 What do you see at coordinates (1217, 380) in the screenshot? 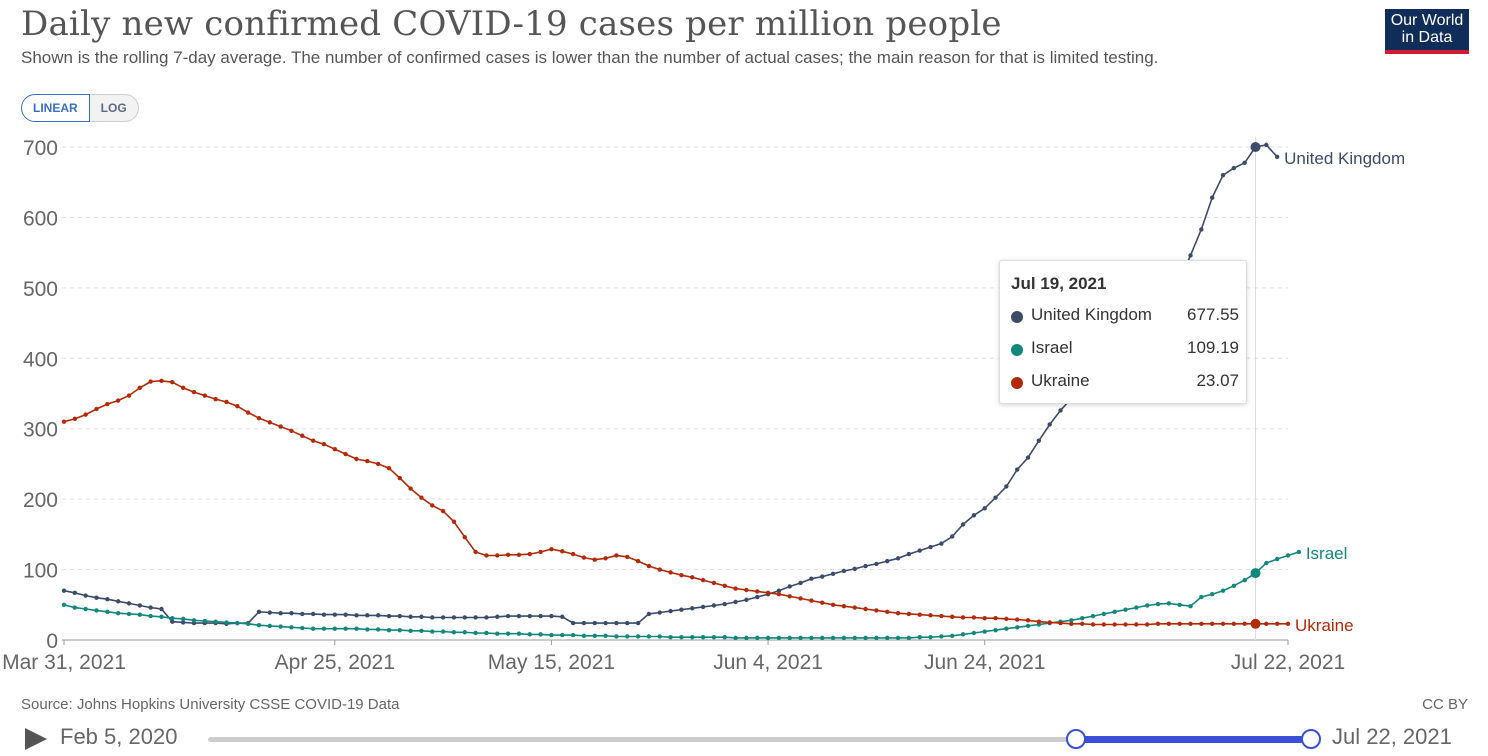
I see `tooltip-series-value: 23.07` at bounding box center [1217, 380].